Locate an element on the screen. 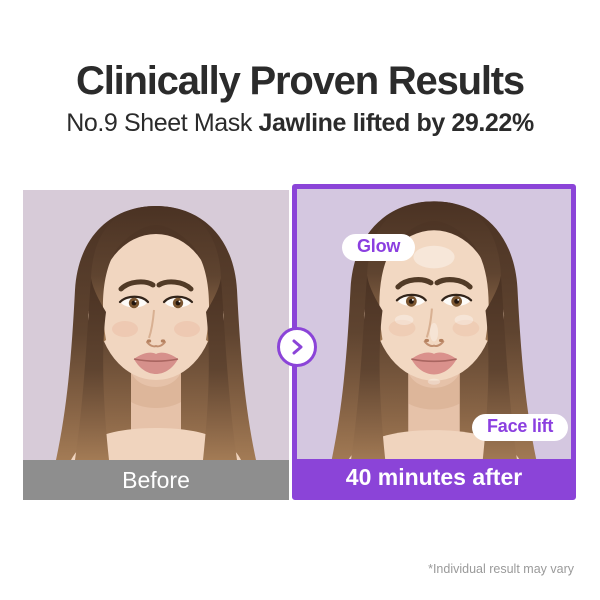 The height and width of the screenshot is (600, 600). chevron-right-icon is located at coordinates (297, 347).